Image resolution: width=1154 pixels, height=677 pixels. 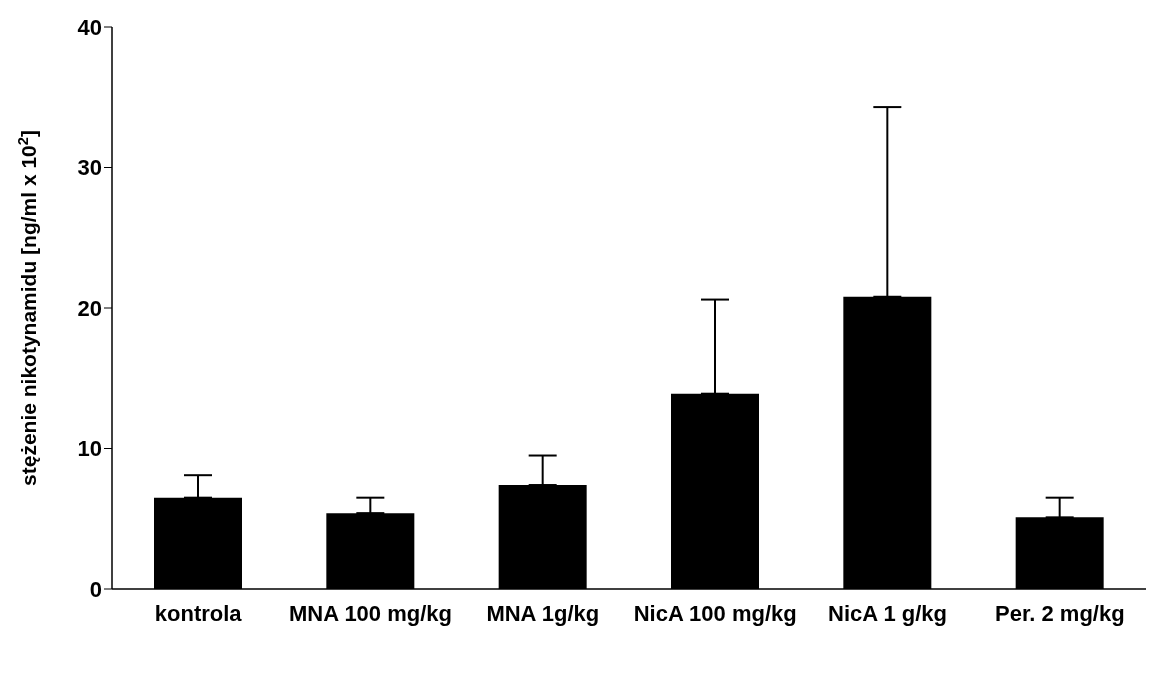 What do you see at coordinates (1060, 613) in the screenshot?
I see `x-tick-label: Per. 2 mg/kg` at bounding box center [1060, 613].